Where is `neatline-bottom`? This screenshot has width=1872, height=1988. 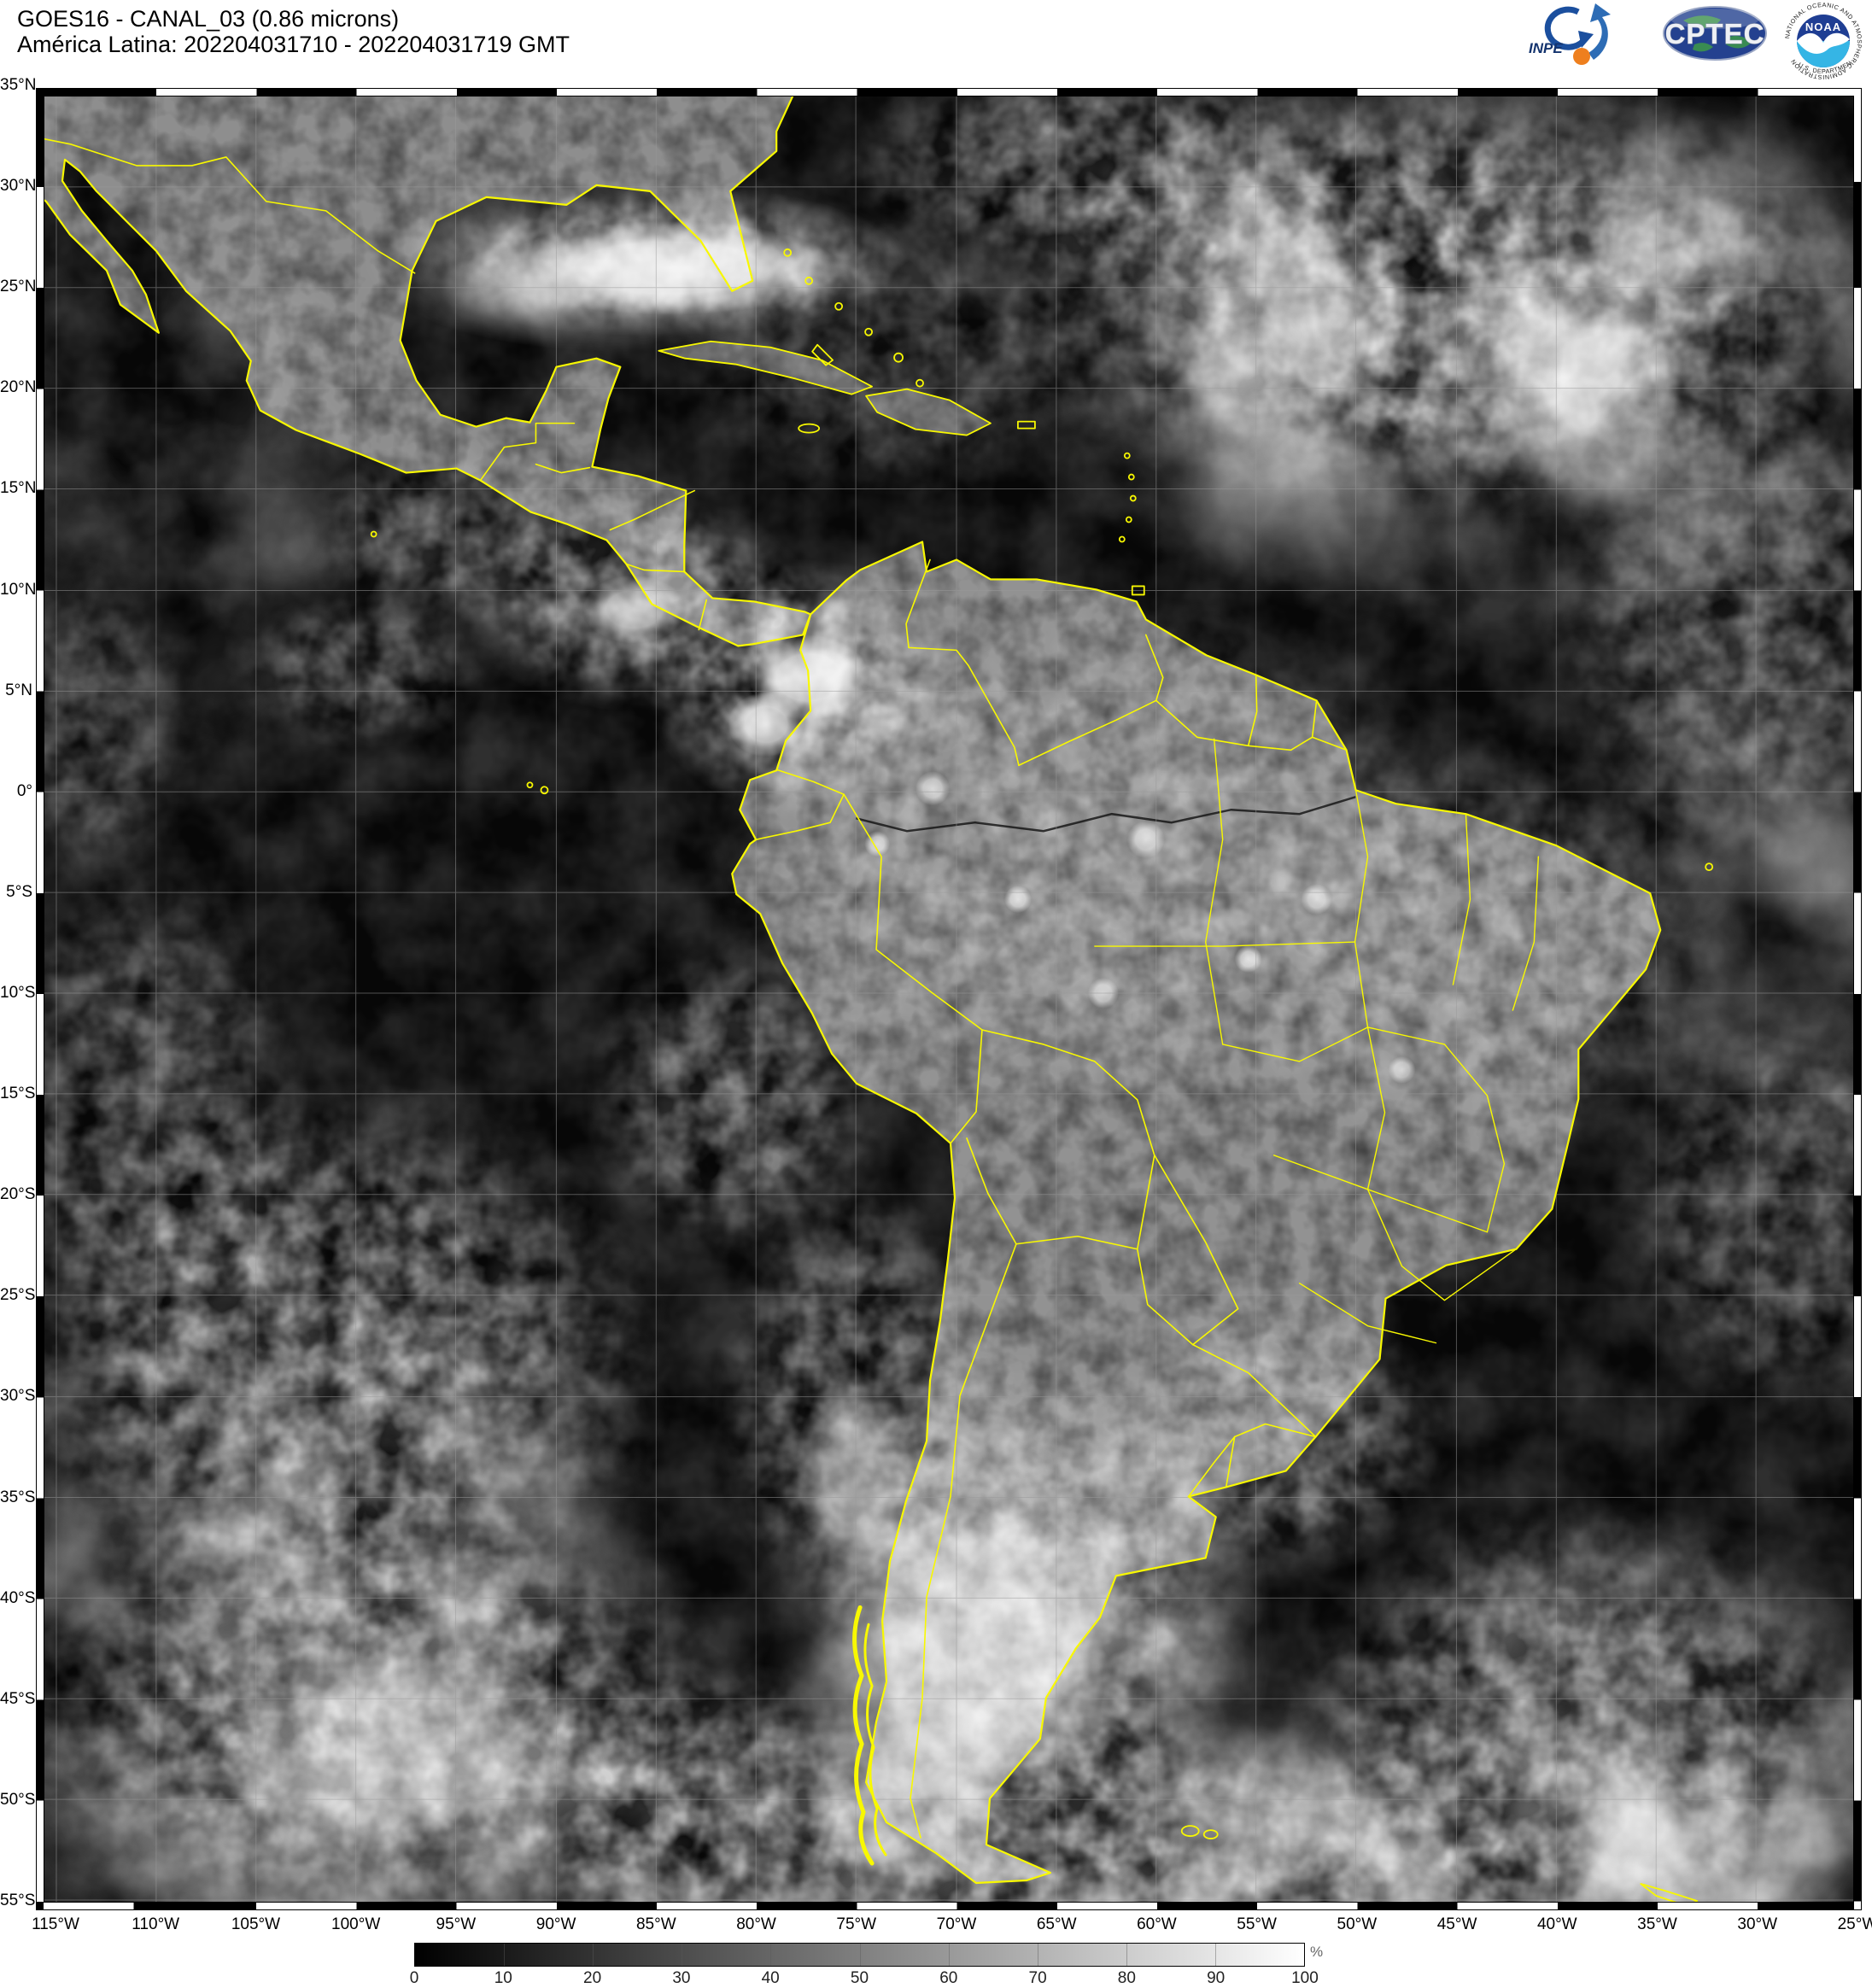 neatline-bottom is located at coordinates (949, 1906).